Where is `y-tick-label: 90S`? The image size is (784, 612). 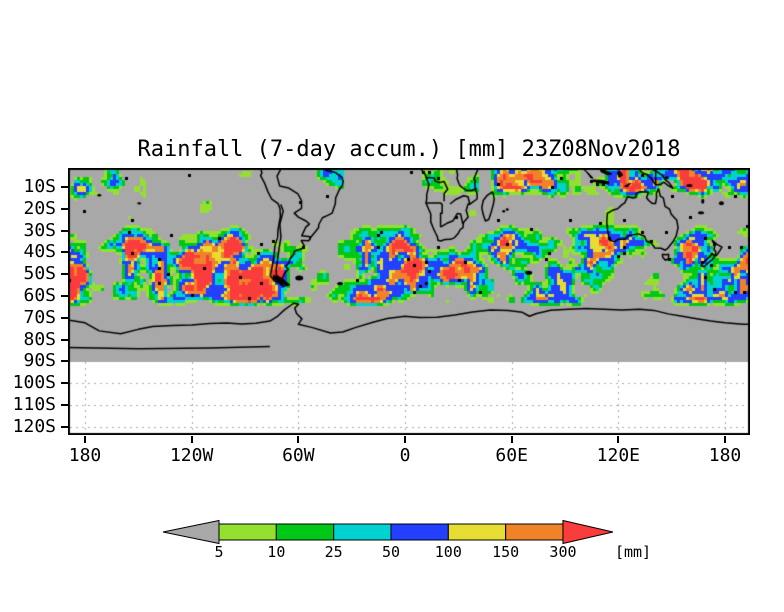
y-tick-label: 90S is located at coordinates (39, 361).